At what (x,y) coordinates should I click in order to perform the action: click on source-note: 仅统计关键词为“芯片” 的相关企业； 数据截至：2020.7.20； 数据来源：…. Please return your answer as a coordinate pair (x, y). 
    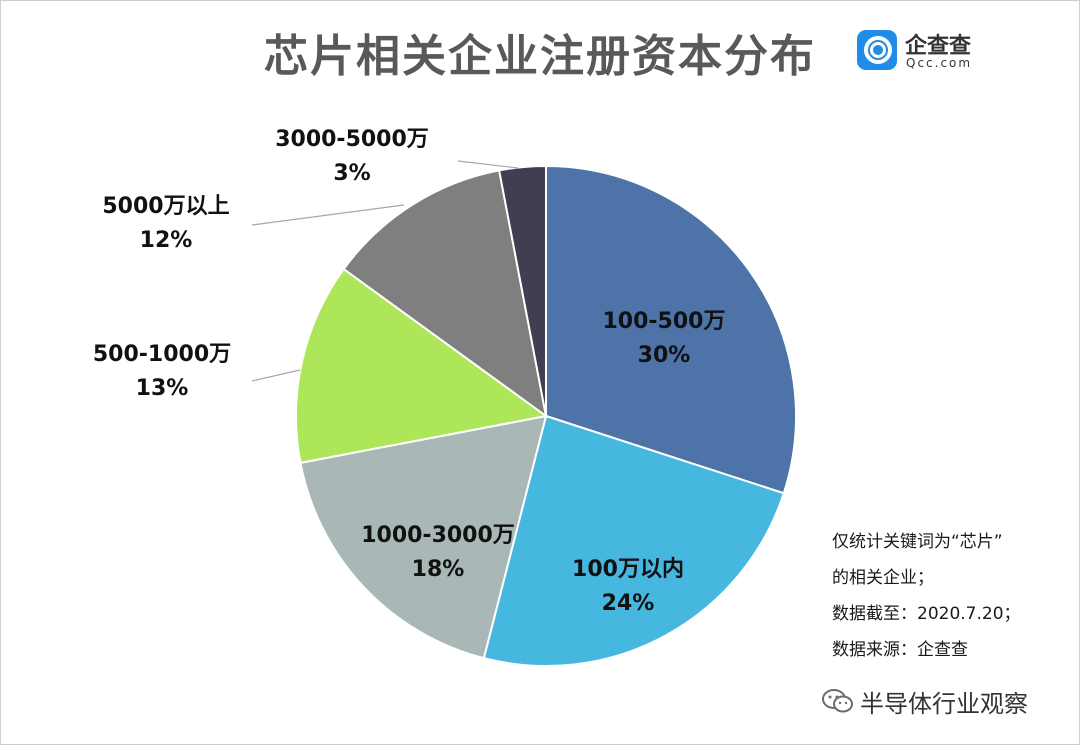
    Looking at the image, I should click on (926, 596).